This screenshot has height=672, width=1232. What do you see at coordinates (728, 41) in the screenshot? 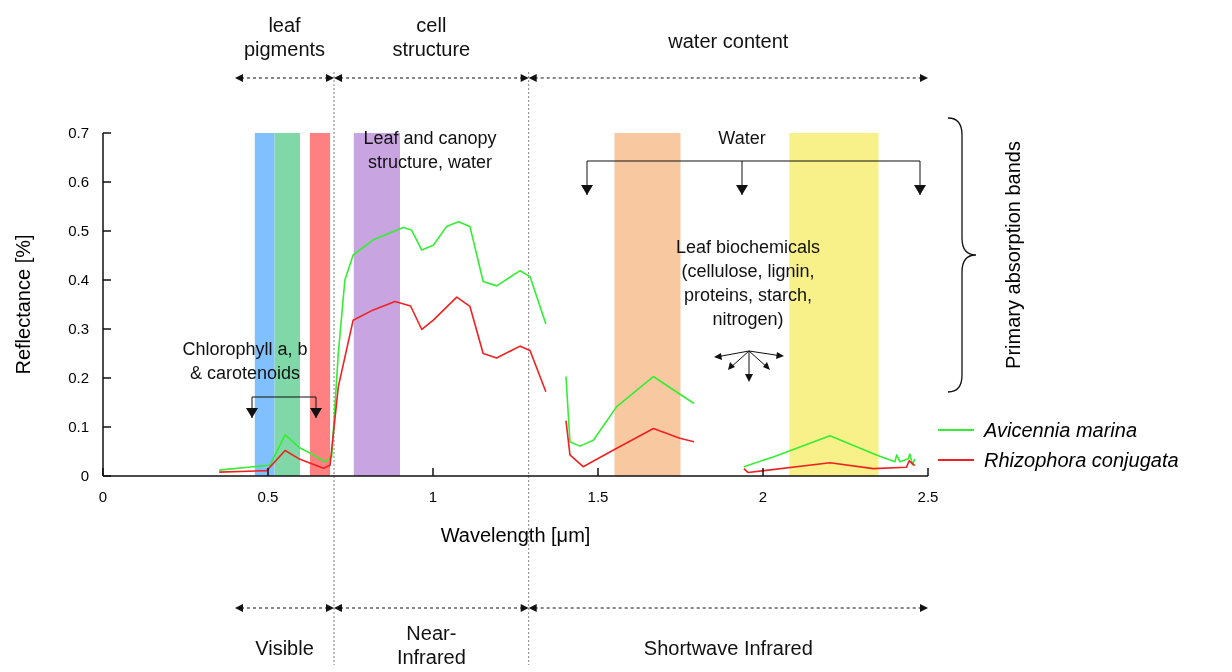
I see `text: water content` at bounding box center [728, 41].